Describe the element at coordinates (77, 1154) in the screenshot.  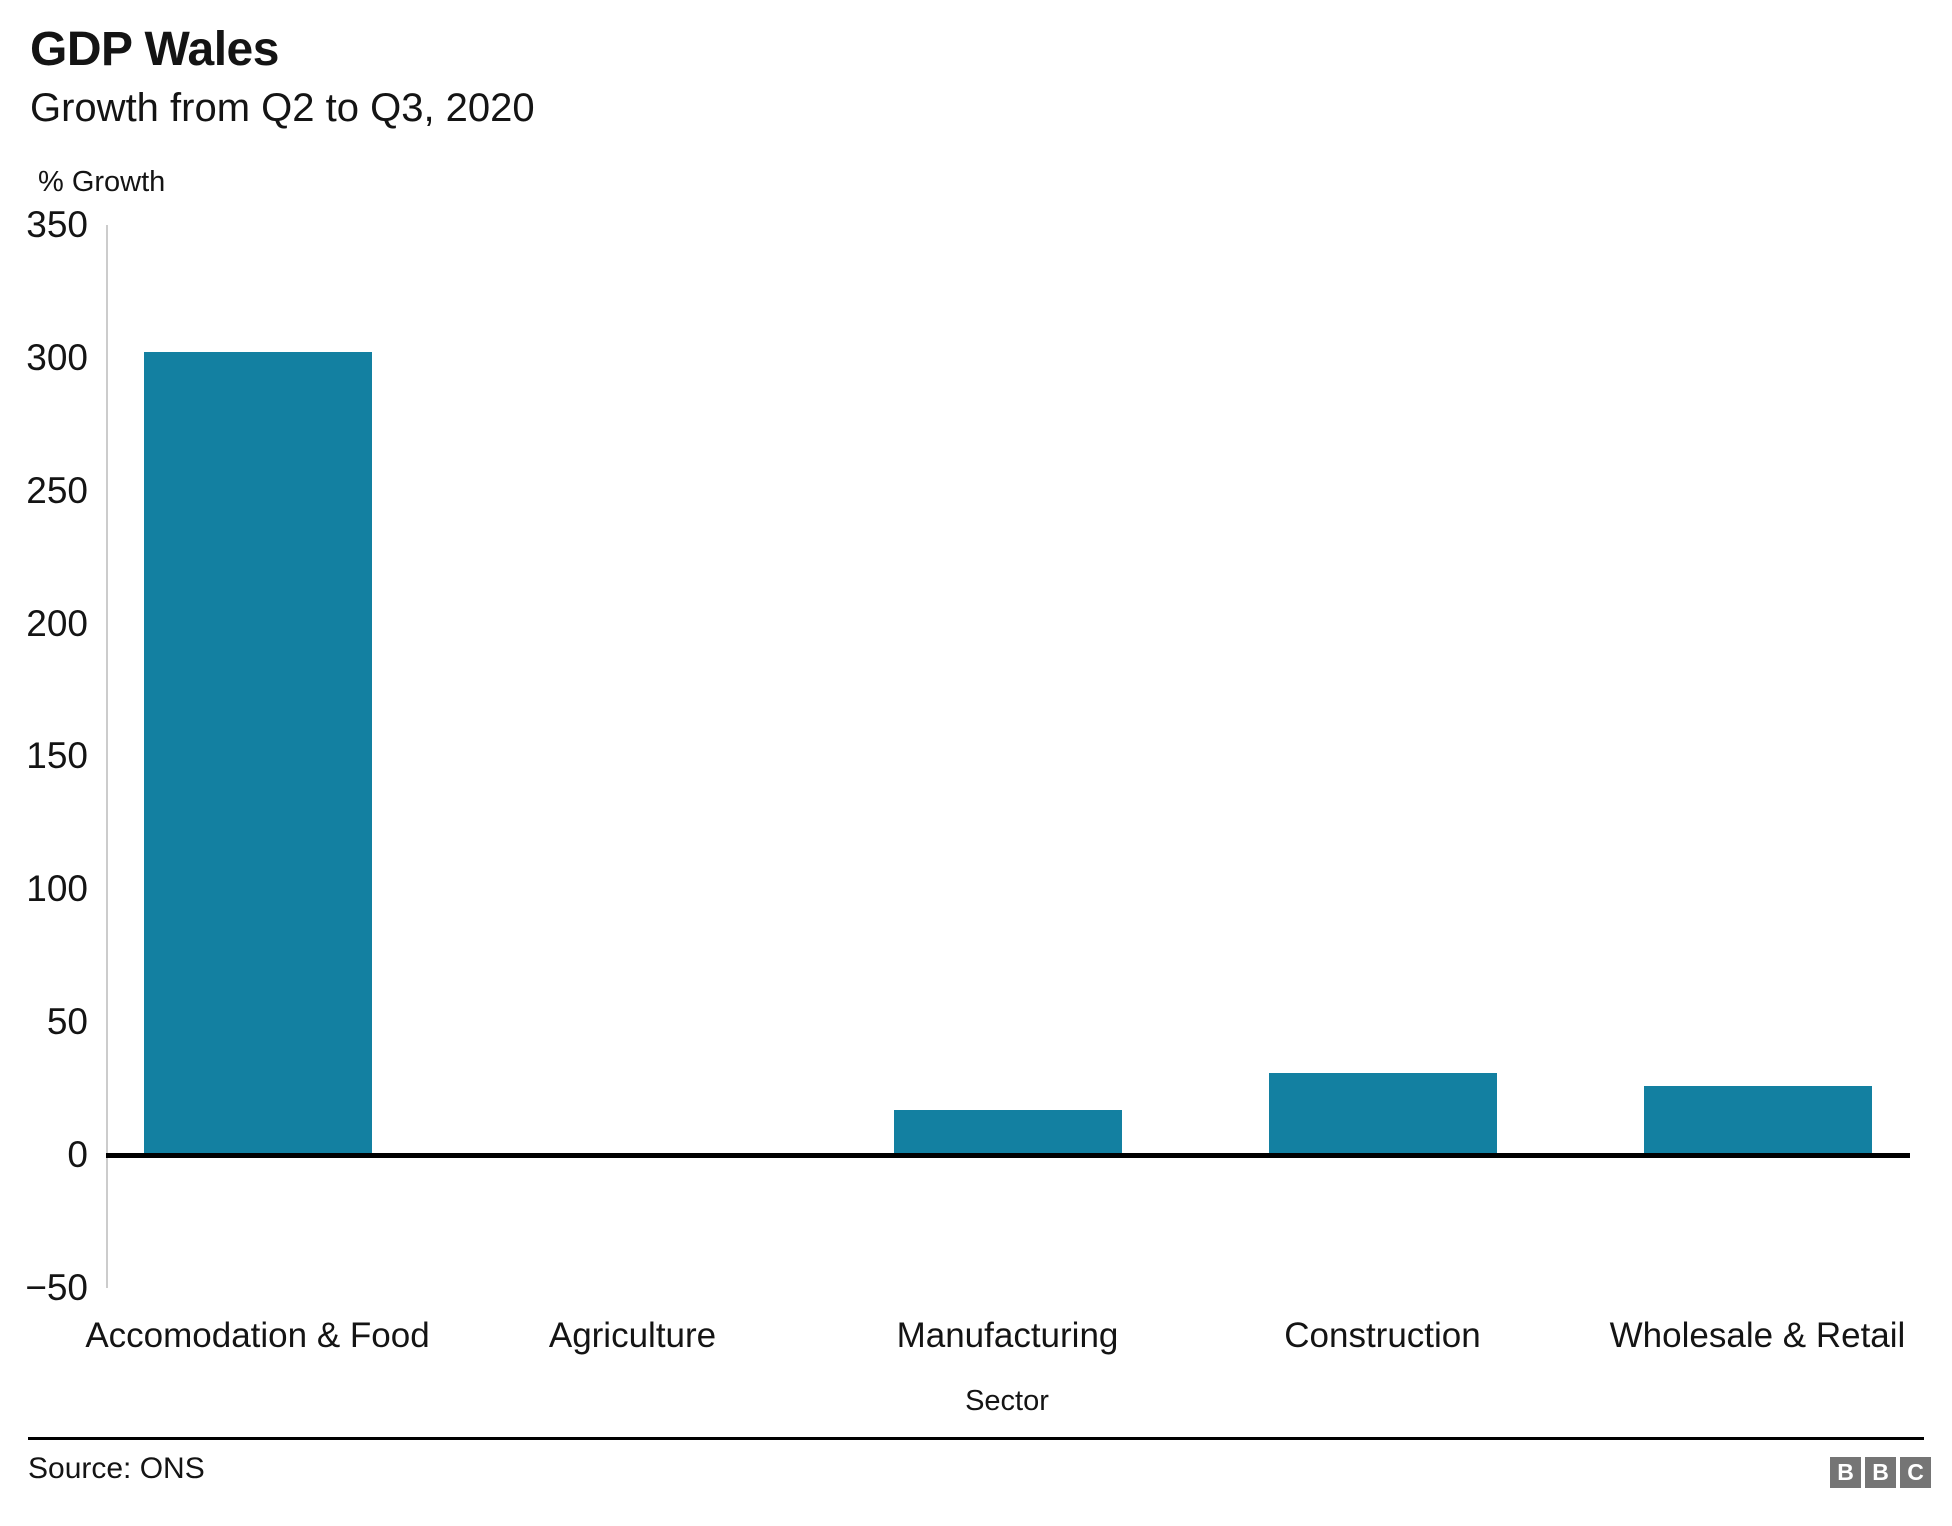
I see `y-tick-label: 0` at that location.